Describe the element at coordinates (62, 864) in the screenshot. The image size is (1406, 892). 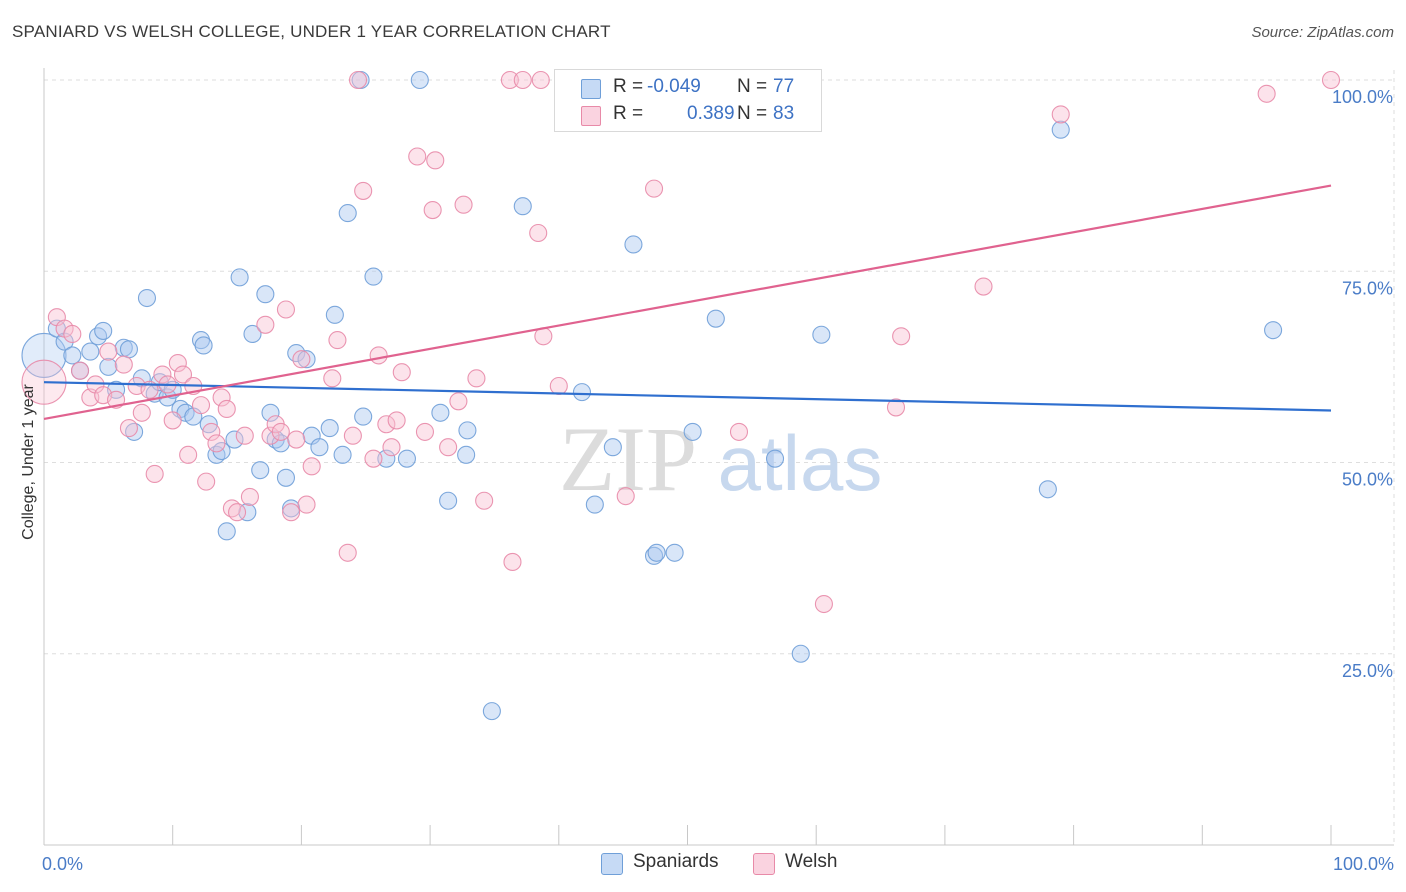
I see `x-tick-label-min: 0.0%` at that location.